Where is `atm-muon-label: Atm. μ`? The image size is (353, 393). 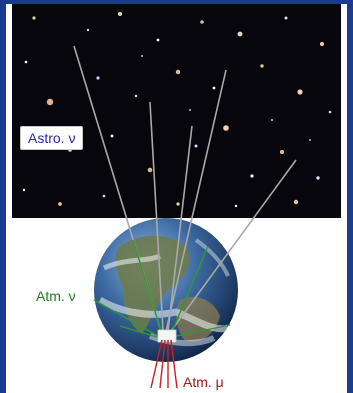 atm-muon-label: Atm. μ is located at coordinates (203, 382).